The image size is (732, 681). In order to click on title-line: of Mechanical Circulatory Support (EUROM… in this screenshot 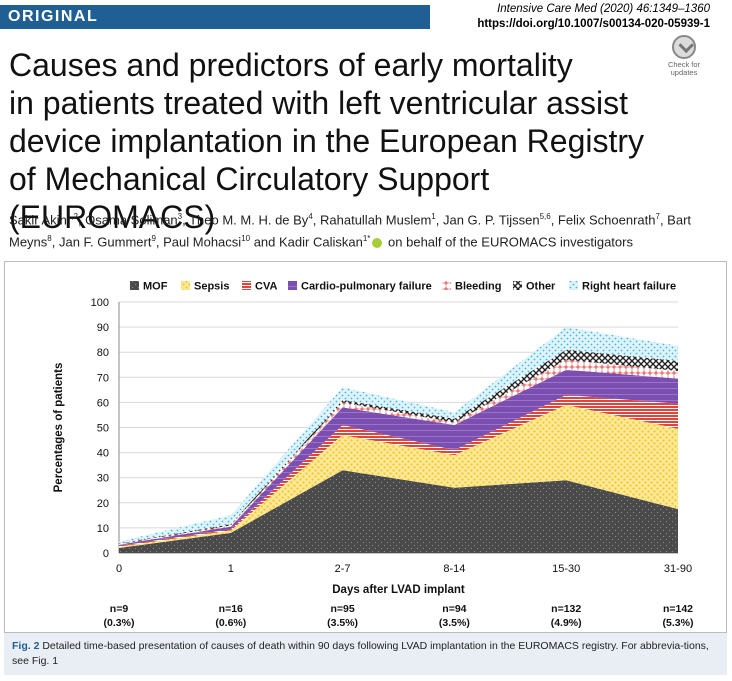, I will do `click(249, 198)`.